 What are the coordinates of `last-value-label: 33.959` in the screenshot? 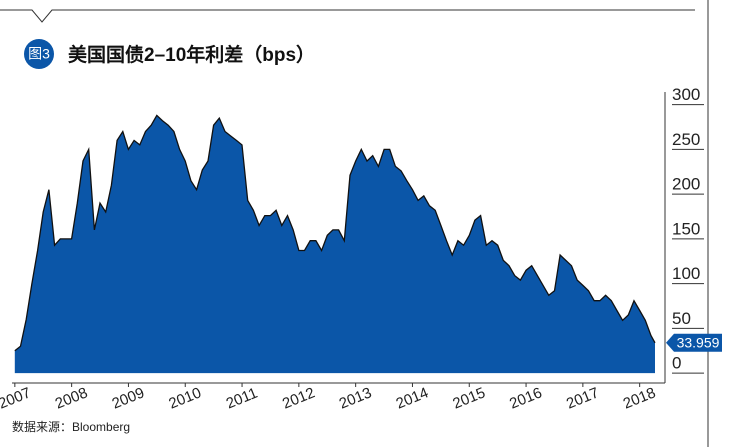 It's located at (698, 342).